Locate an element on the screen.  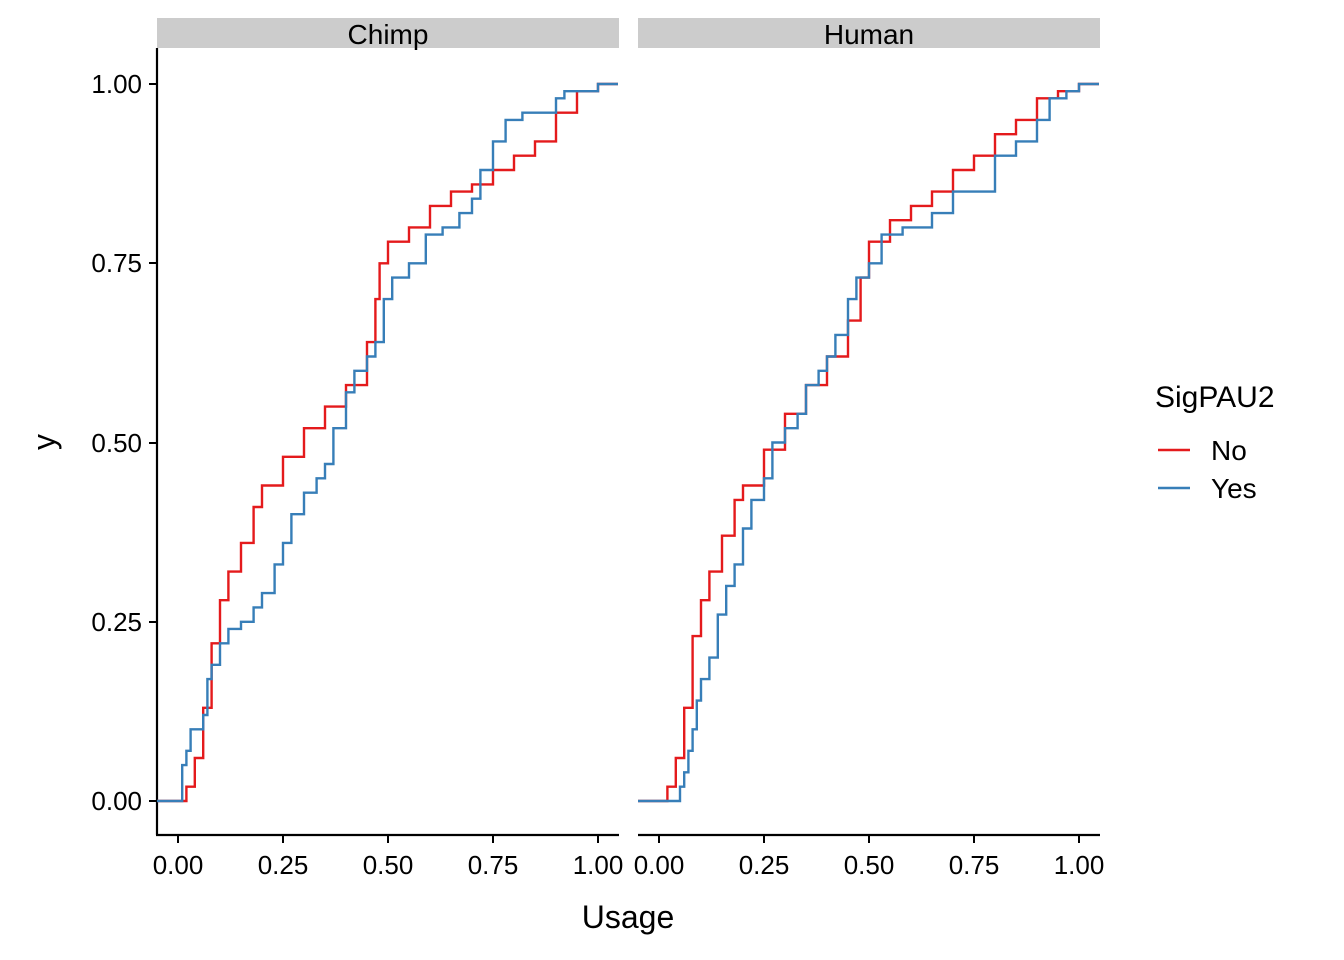
legend-title: SigPAU2 is located at coordinates (1215, 397).